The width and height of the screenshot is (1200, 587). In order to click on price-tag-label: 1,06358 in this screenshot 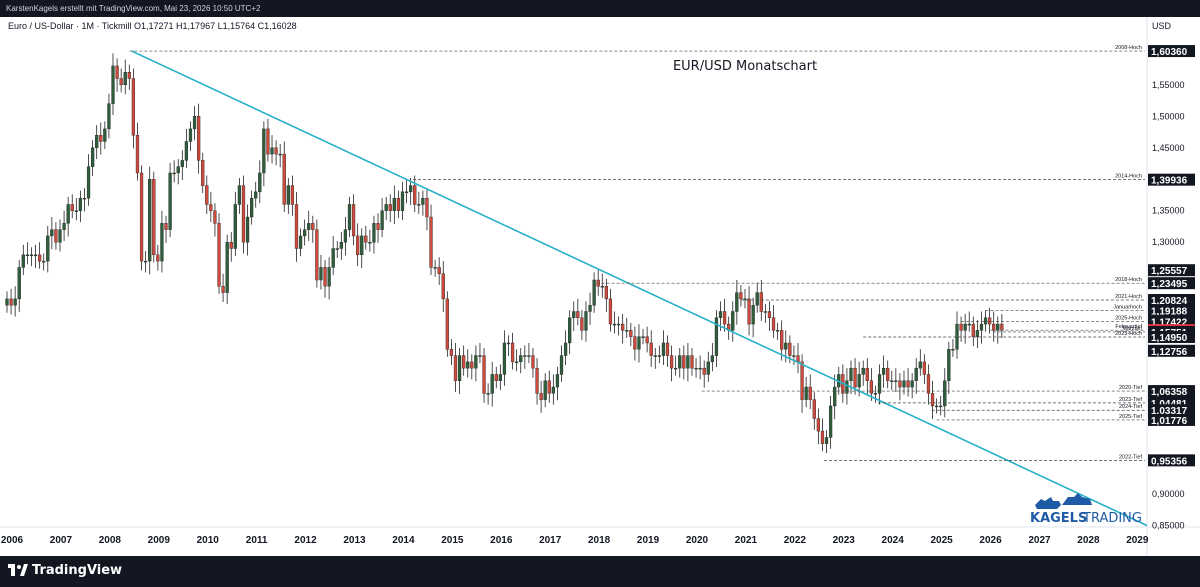, I will do `click(1169, 392)`.